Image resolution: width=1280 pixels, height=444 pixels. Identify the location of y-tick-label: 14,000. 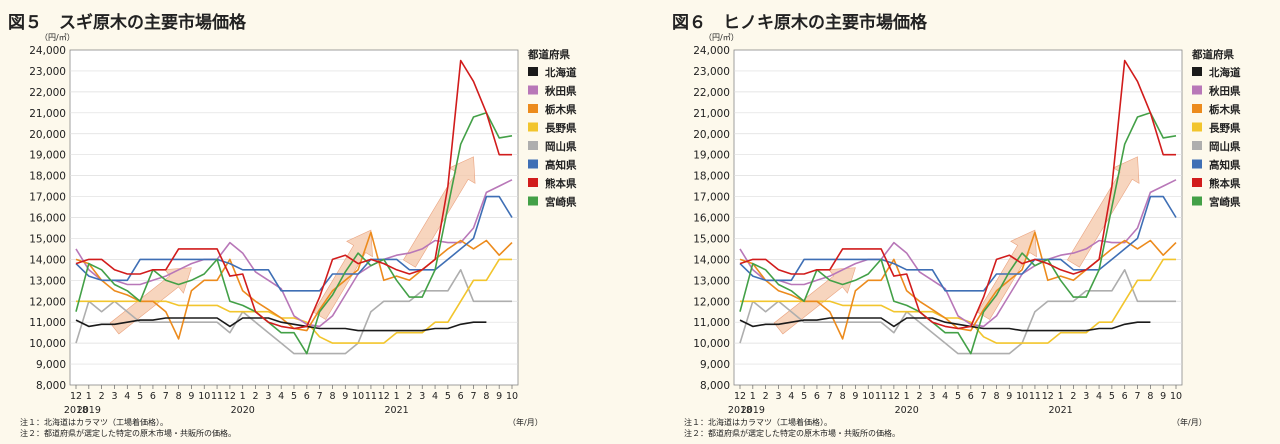
(47, 260).